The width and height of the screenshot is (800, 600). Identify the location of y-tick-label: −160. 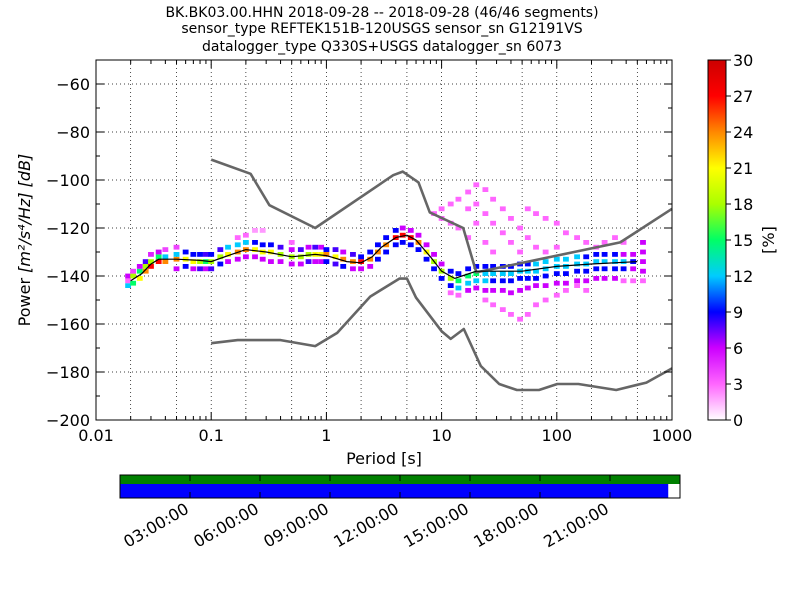
(68, 324).